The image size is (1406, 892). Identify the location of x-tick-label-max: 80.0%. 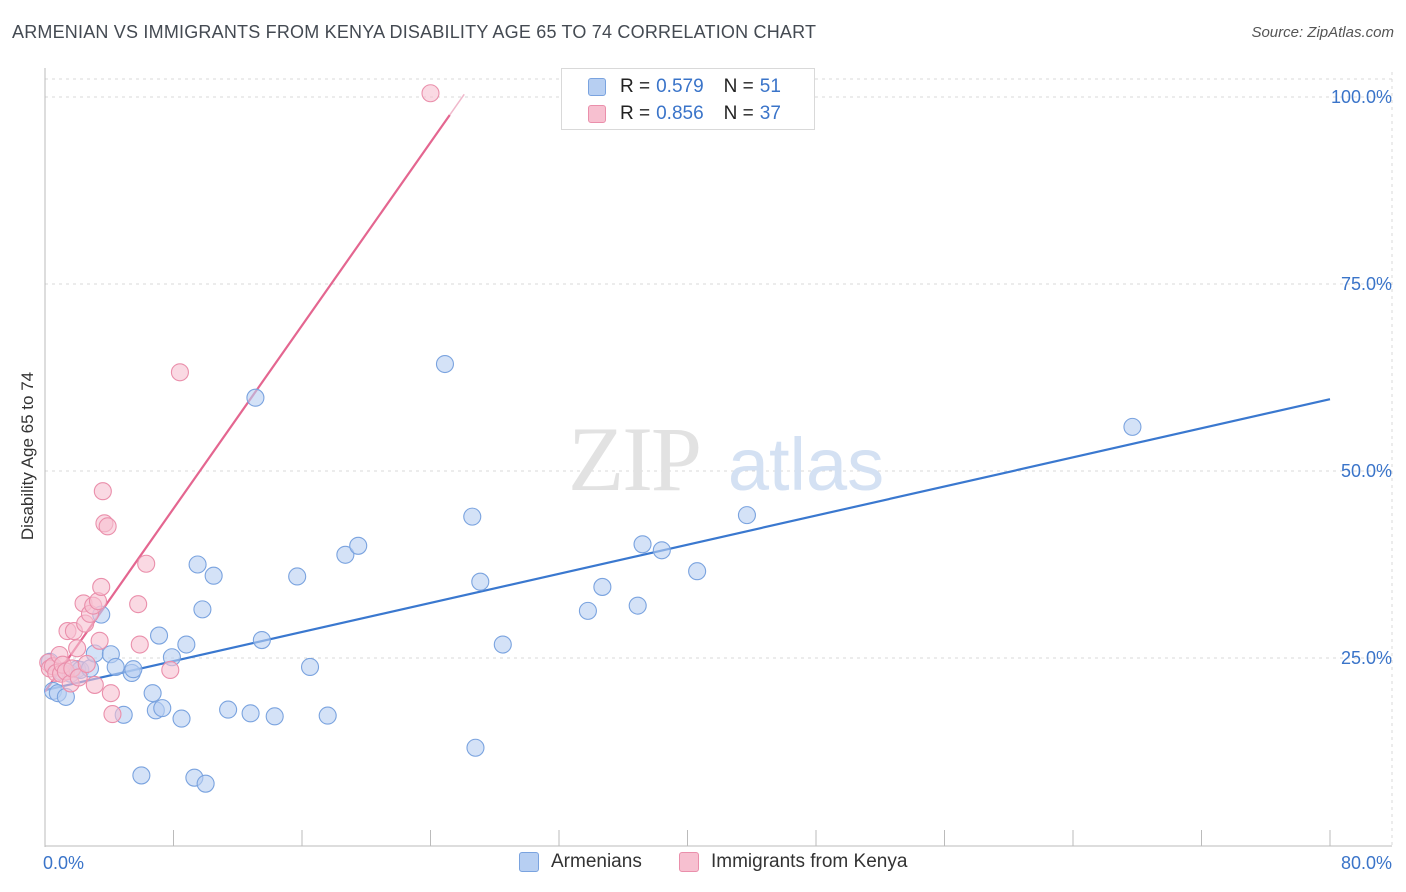
(1366, 863).